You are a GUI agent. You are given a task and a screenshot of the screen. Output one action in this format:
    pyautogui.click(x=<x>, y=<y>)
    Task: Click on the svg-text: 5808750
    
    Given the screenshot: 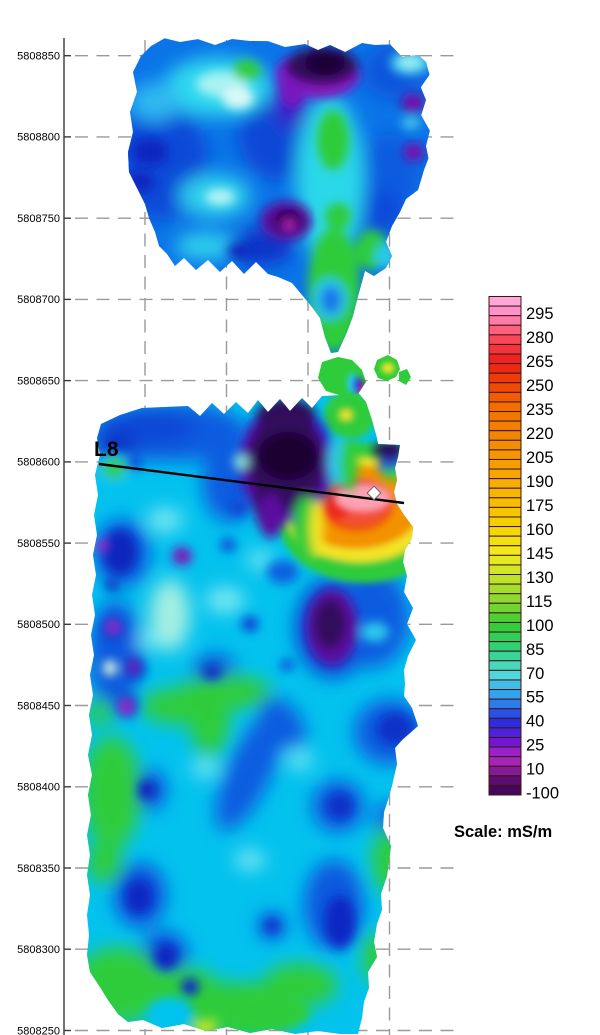 What is the action you would take?
    pyautogui.click(x=38, y=219)
    